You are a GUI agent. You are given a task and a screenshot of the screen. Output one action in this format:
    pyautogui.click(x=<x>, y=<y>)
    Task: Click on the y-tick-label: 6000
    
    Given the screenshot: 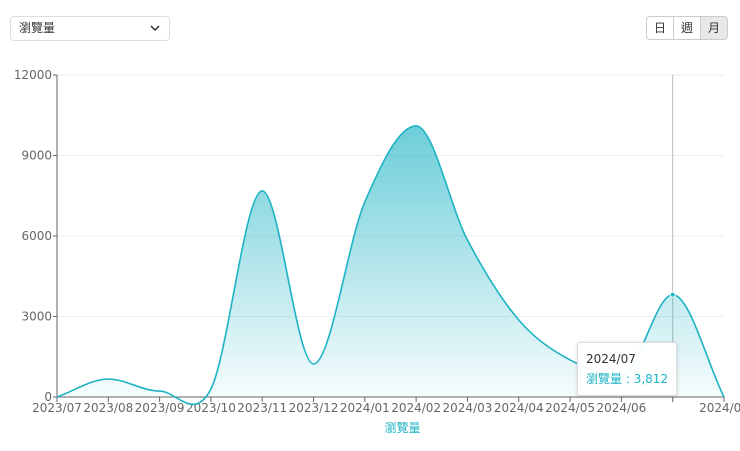 What is the action you would take?
    pyautogui.click(x=36, y=236)
    